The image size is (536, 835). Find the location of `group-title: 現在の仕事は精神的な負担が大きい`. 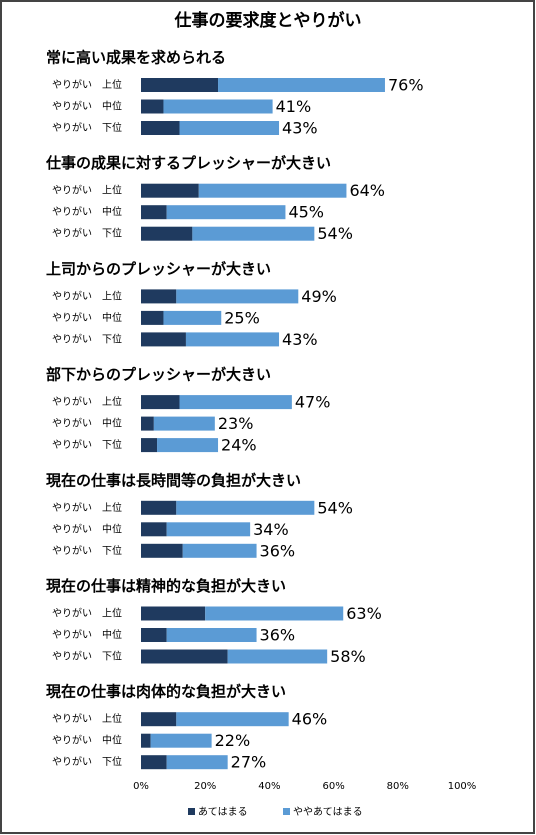

group-title: 現在の仕事は精神的な負担が大きい is located at coordinates (166, 586).